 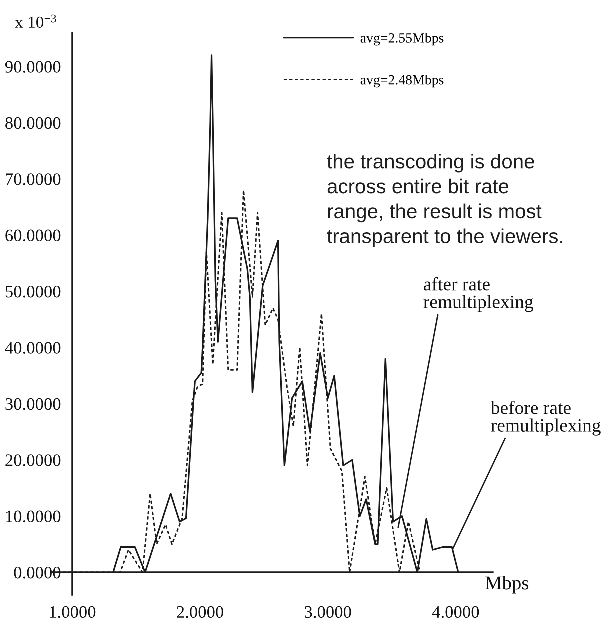 I want to click on y-tick-label: 40.0000, so click(x=33, y=348).